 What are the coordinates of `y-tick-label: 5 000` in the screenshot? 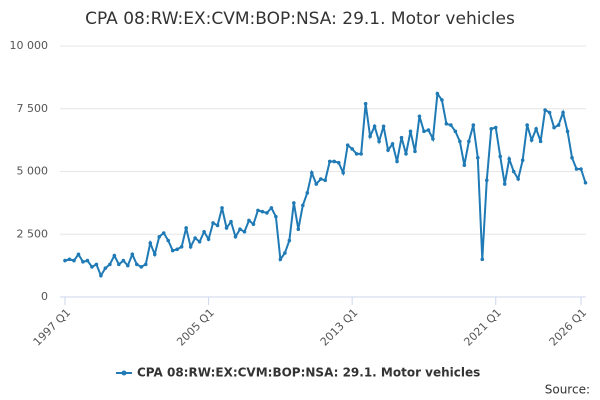 It's located at (33, 171).